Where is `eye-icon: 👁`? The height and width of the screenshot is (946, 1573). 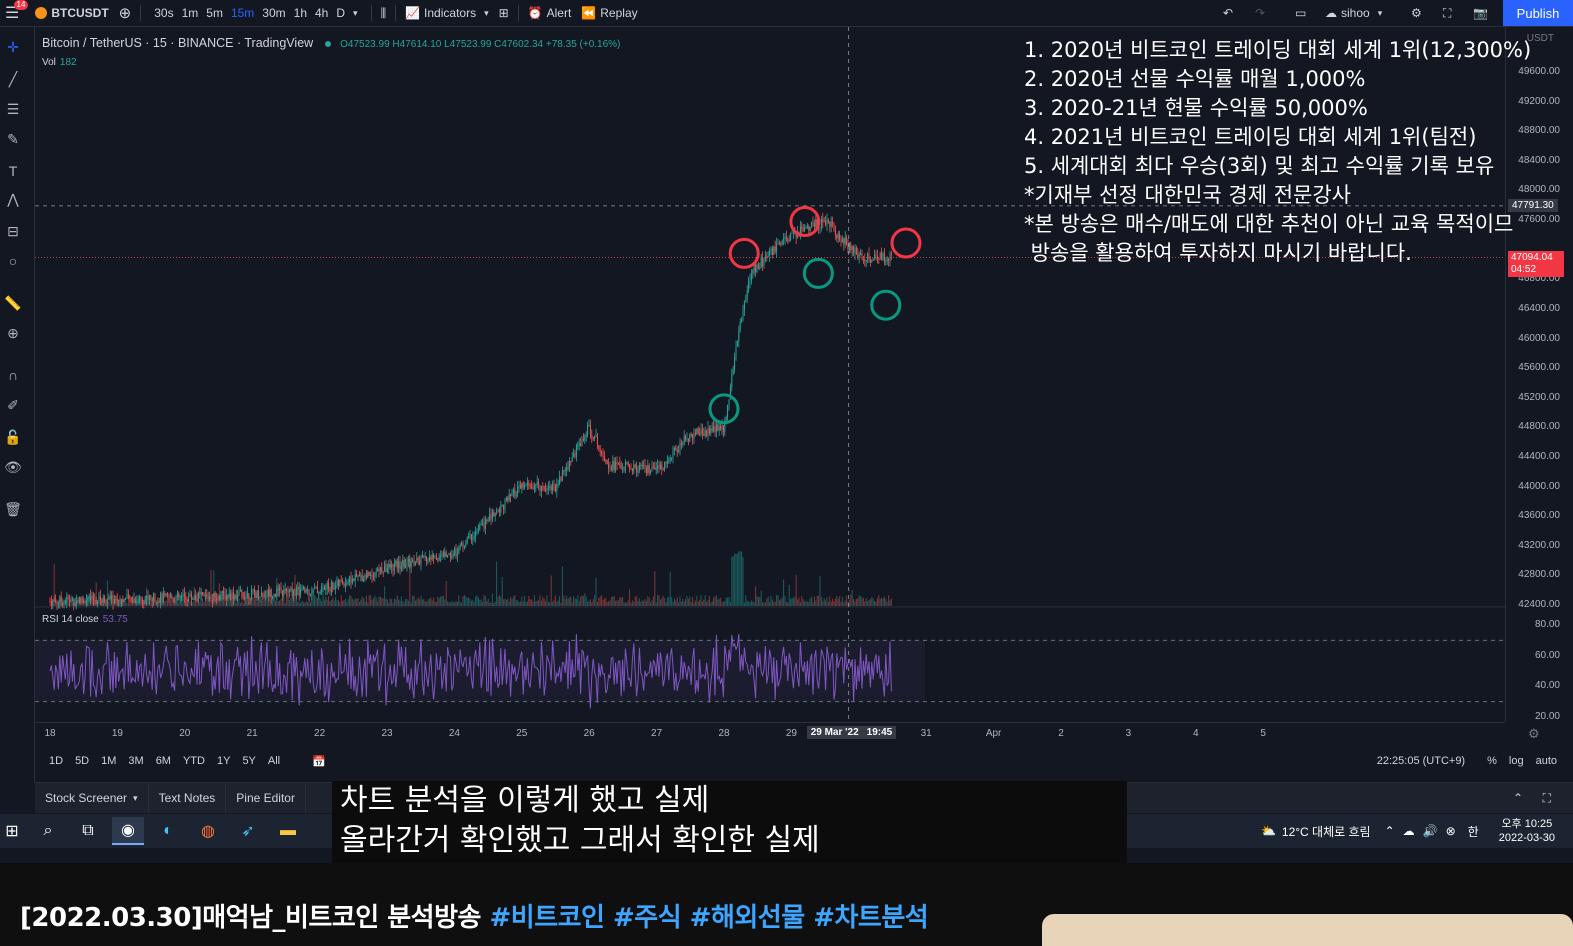
eye-icon: 👁 is located at coordinates (13, 467).